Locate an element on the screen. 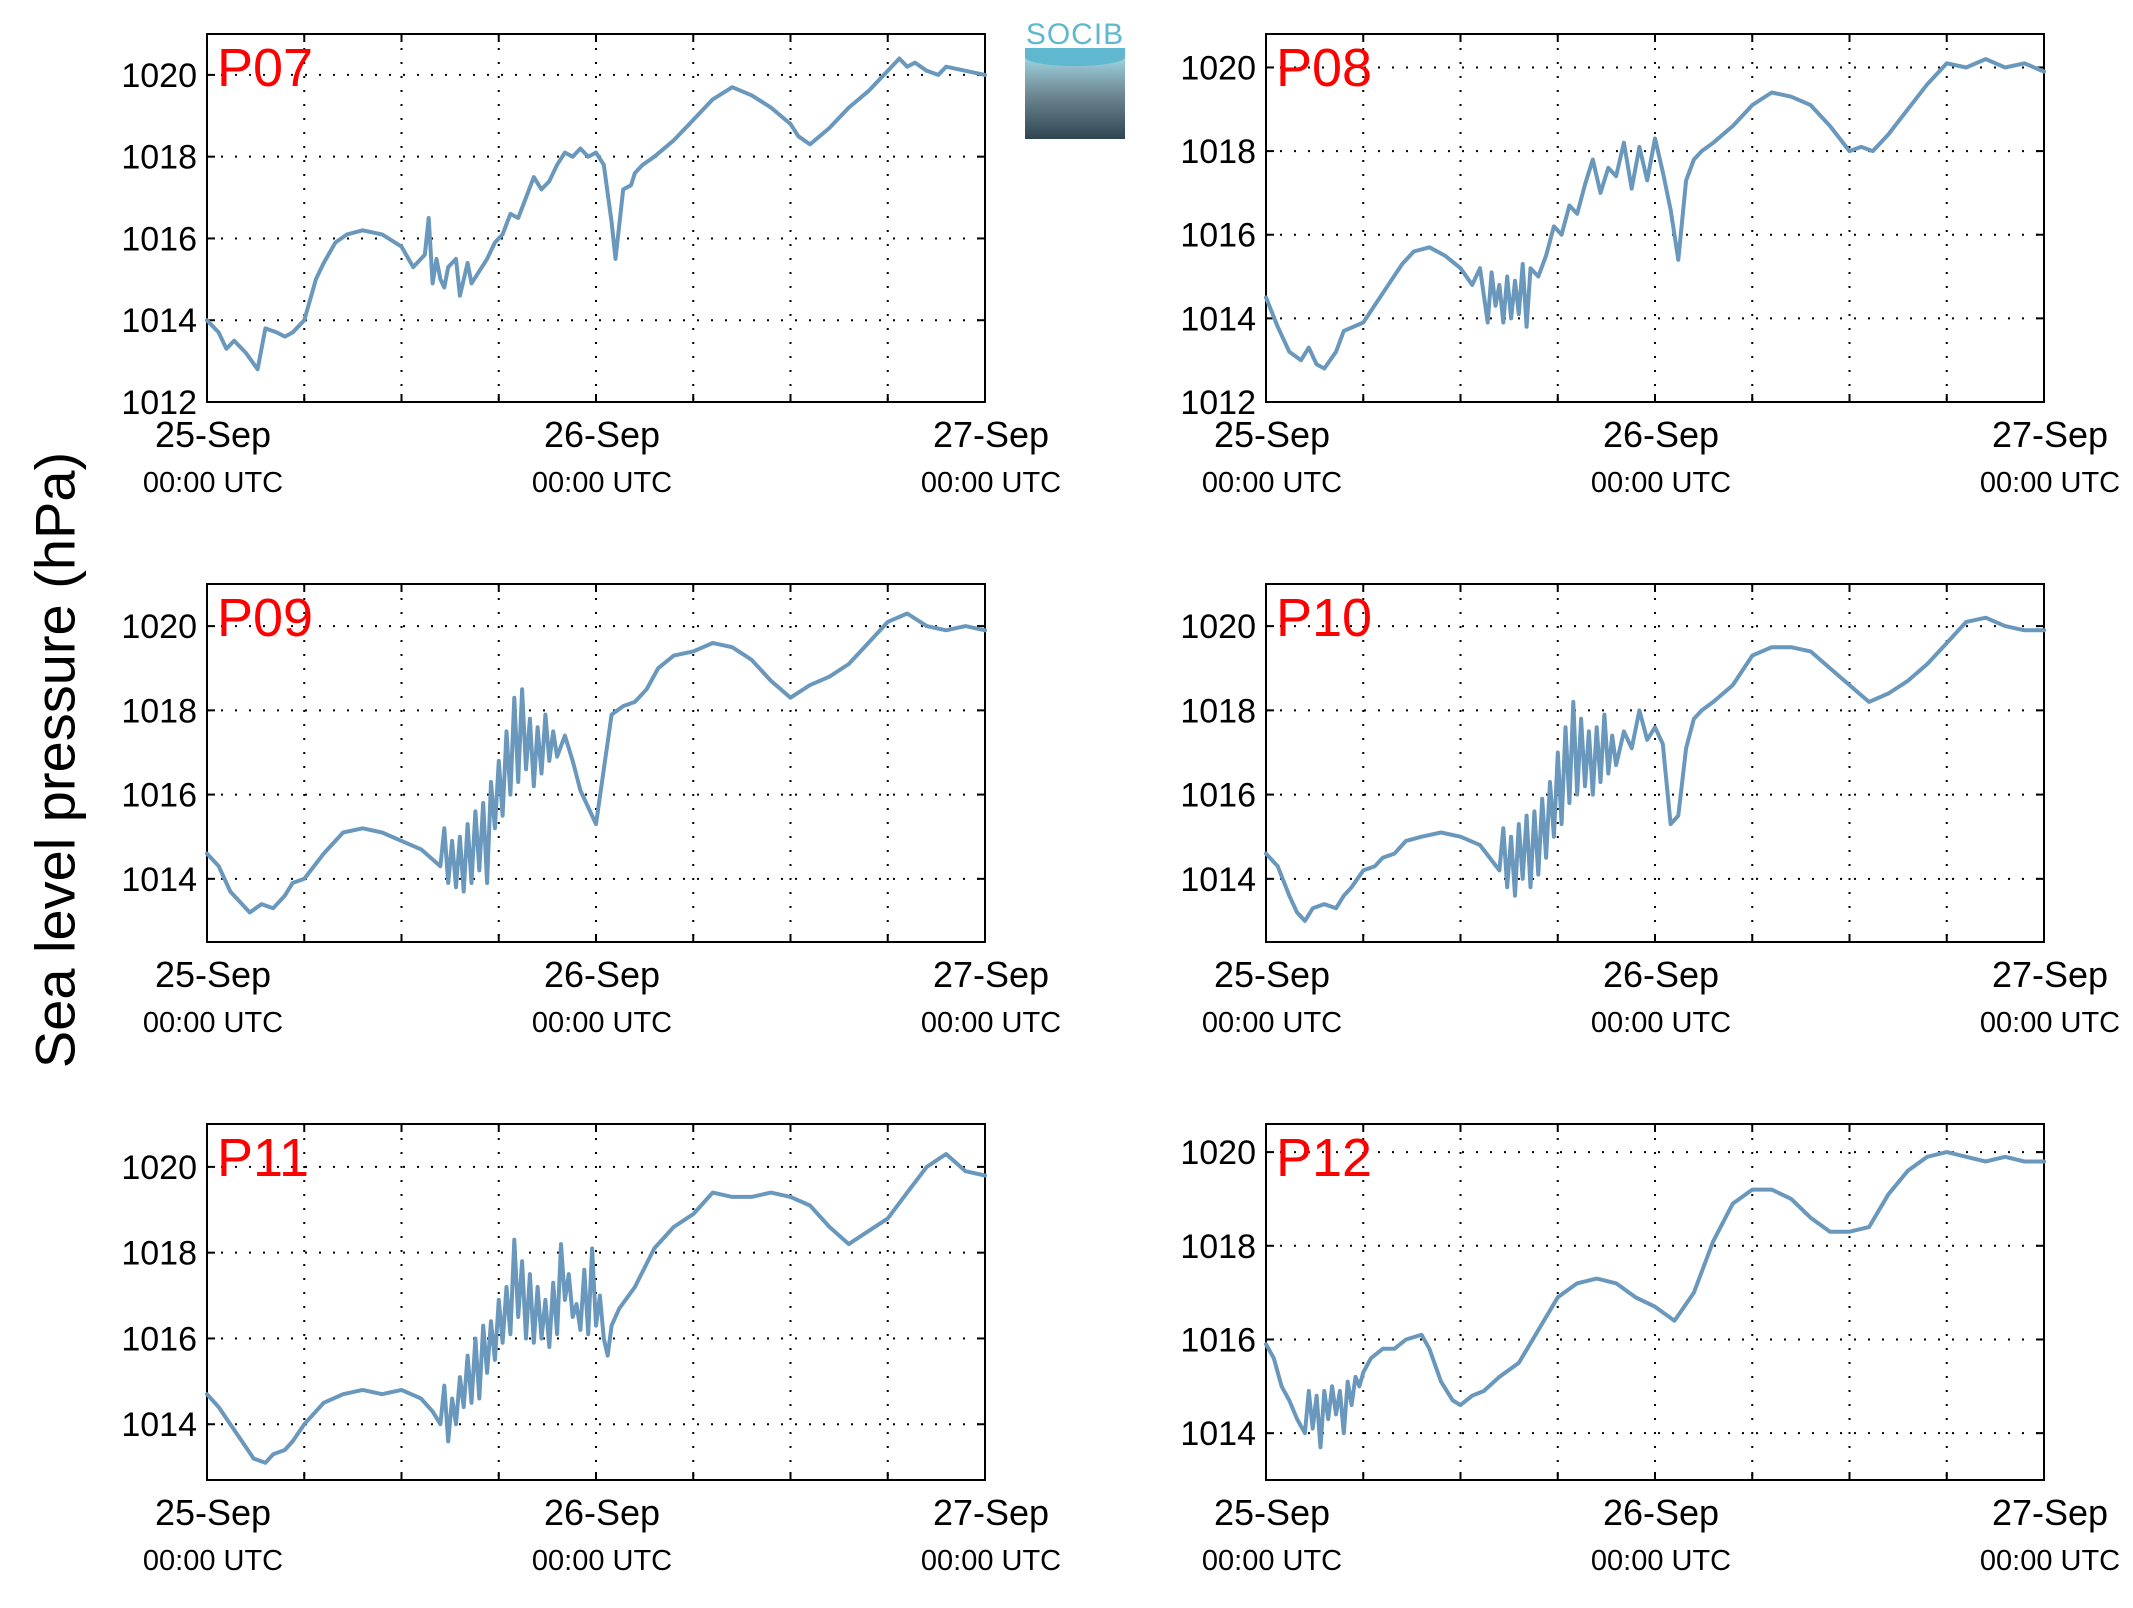  logo-wave-icon is located at coordinates (1075, 57).